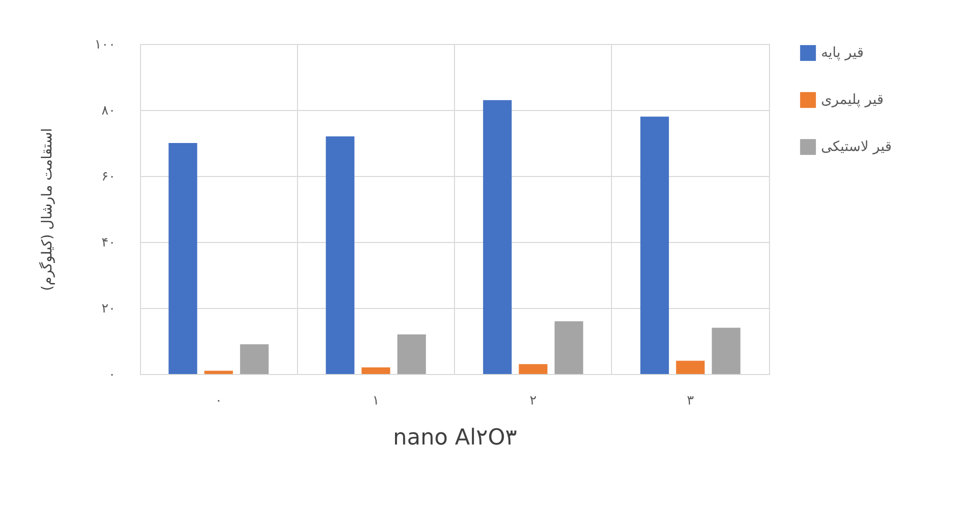 The image size is (958, 507). What do you see at coordinates (856, 147) in the screenshot?
I see `legend-label: قیر لاستیکی` at bounding box center [856, 147].